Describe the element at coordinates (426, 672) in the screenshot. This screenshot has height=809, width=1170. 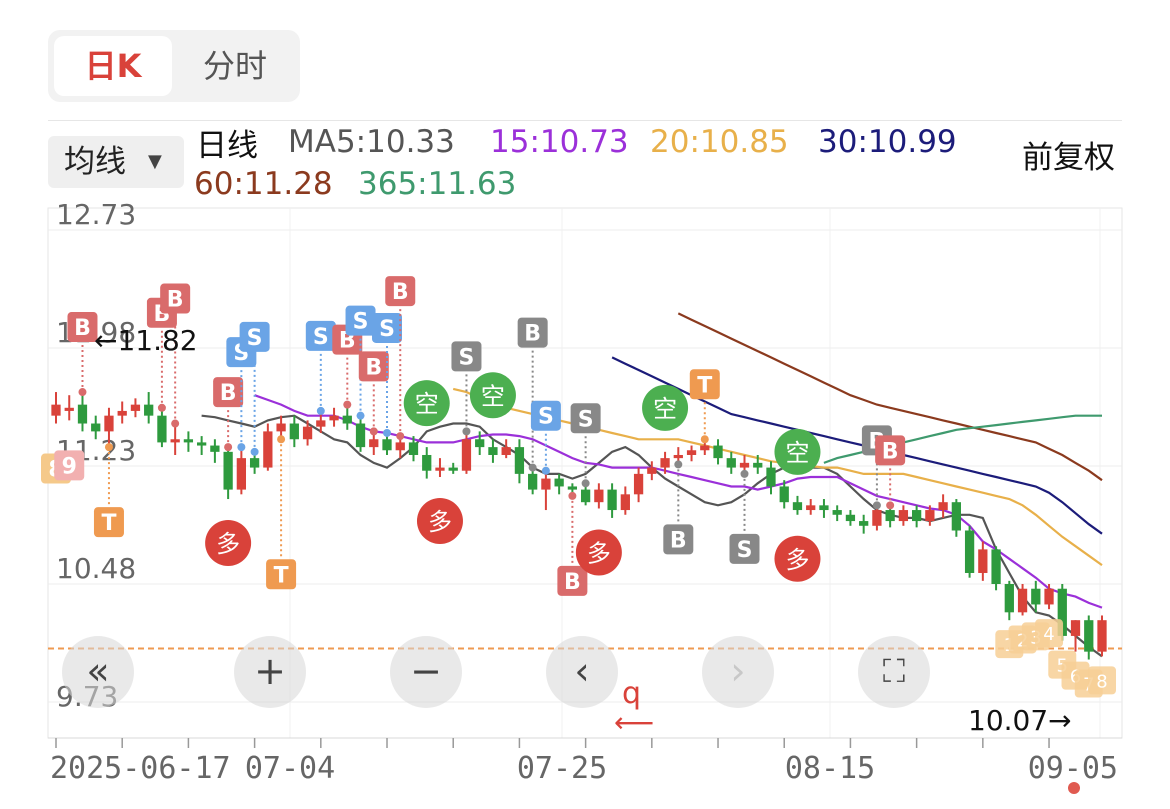
I see `zoom-out-button: −` at that location.